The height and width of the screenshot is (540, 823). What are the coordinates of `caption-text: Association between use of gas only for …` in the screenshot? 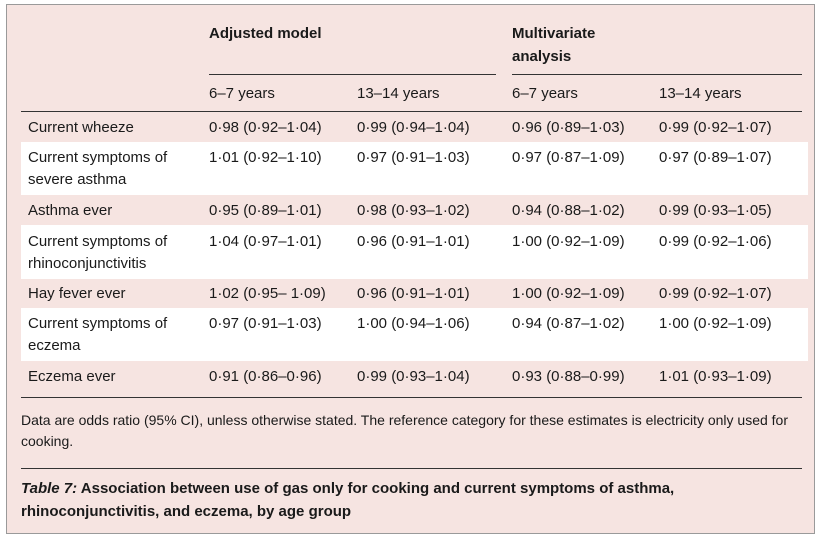 It's located at (348, 500).